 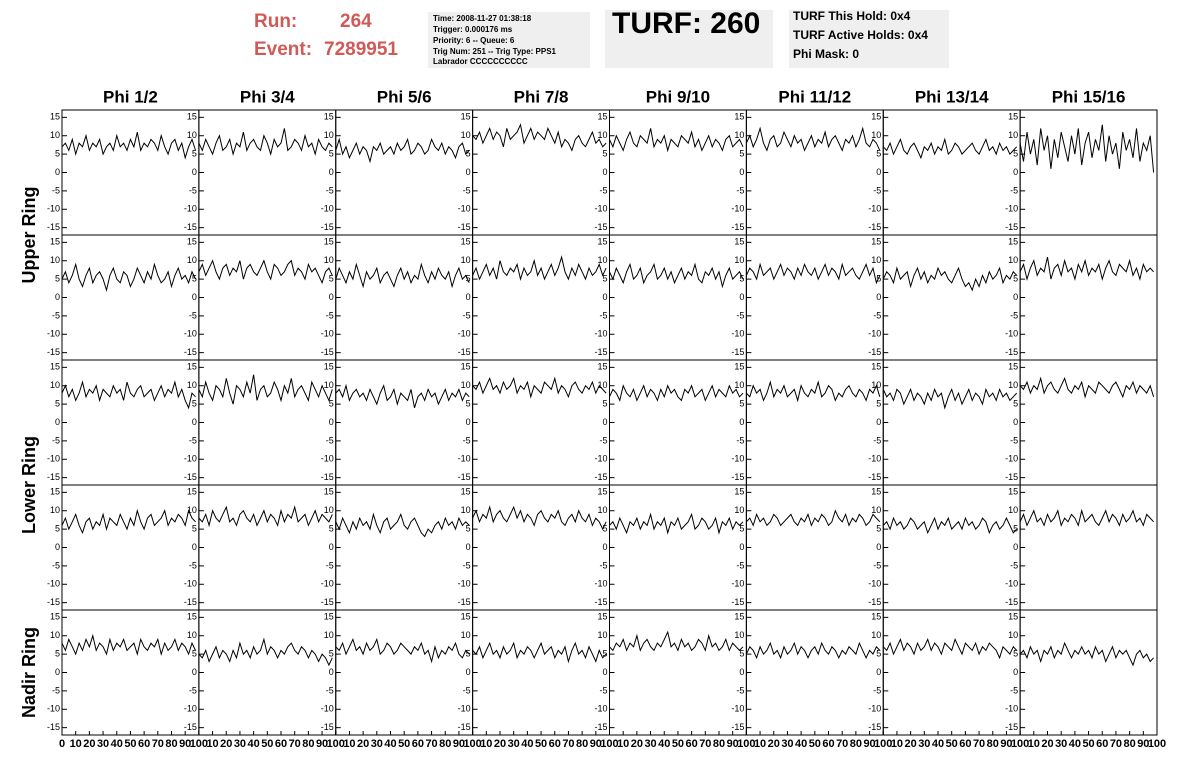 What do you see at coordinates (480, 61) in the screenshot?
I see `info-line: Labrador CCCCCCCCCC` at bounding box center [480, 61].